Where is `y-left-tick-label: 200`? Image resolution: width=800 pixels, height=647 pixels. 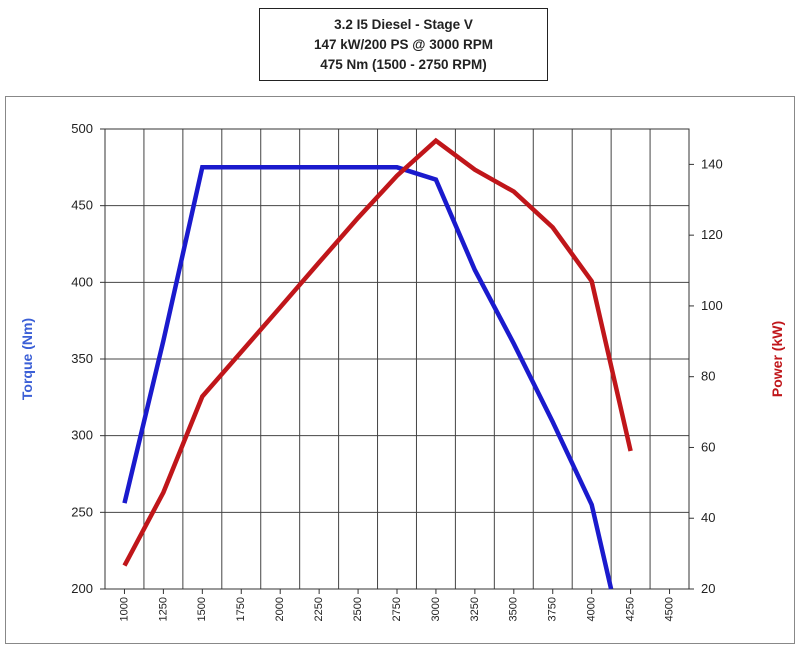
y-left-tick-label: 200 is located at coordinates (82, 588).